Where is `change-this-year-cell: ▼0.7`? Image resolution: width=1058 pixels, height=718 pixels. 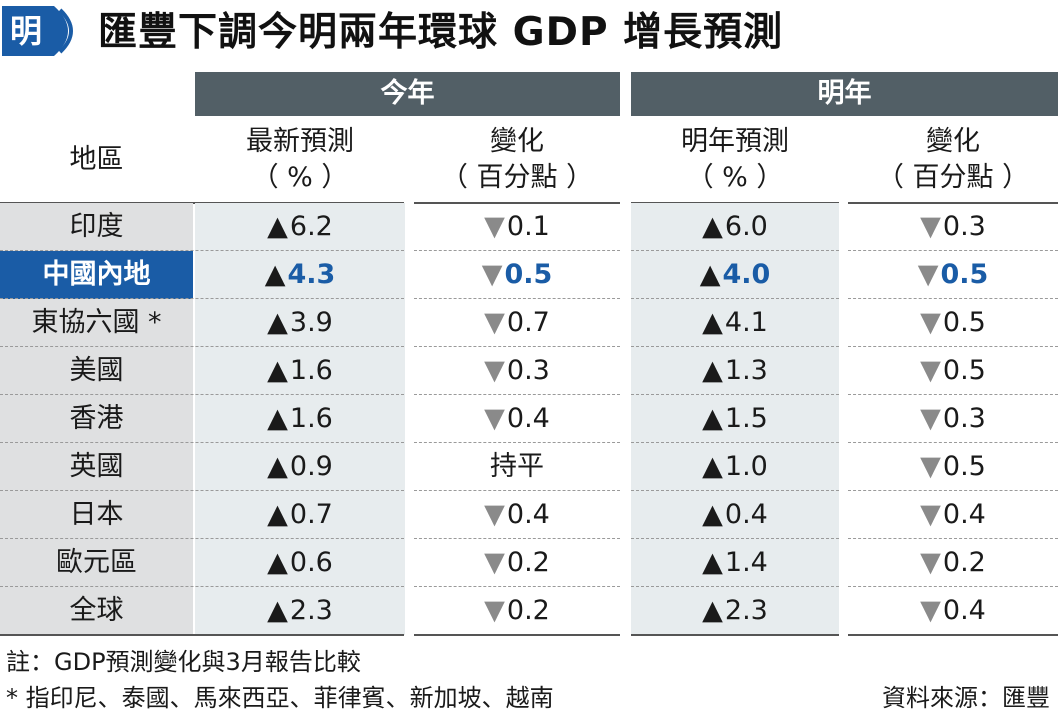
change-this-year-cell: ▼0.7 is located at coordinates (517, 323).